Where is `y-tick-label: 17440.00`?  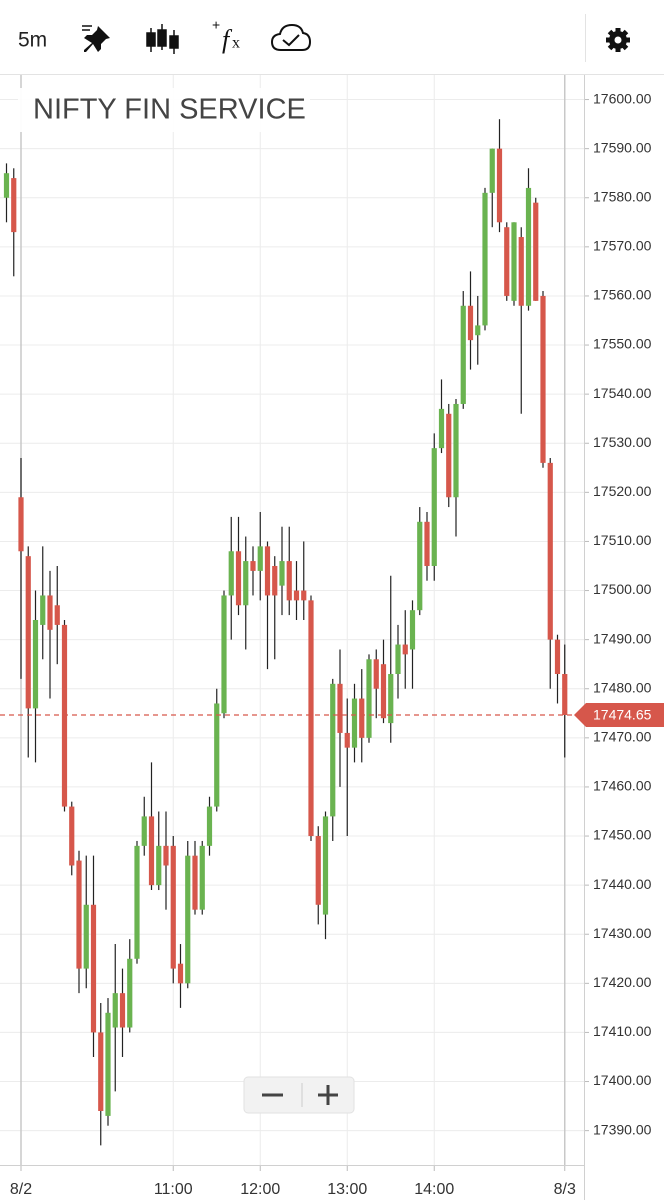
y-tick-label: 17440.00 is located at coordinates (622, 884).